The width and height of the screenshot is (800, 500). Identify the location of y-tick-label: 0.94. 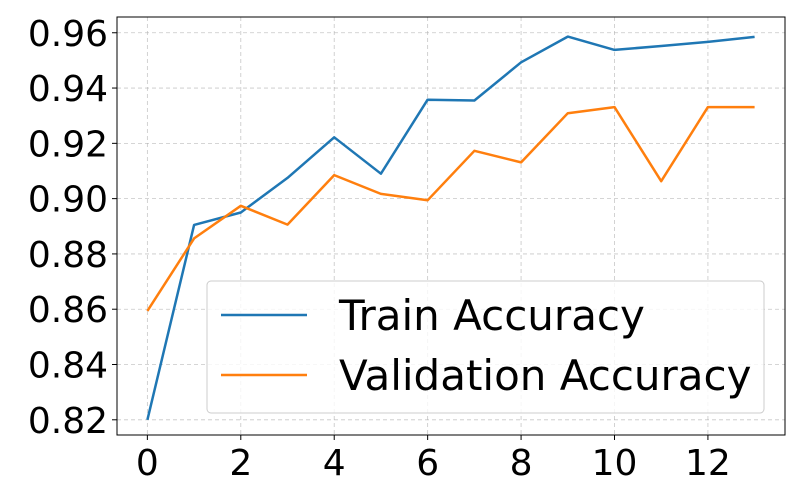
(68, 89).